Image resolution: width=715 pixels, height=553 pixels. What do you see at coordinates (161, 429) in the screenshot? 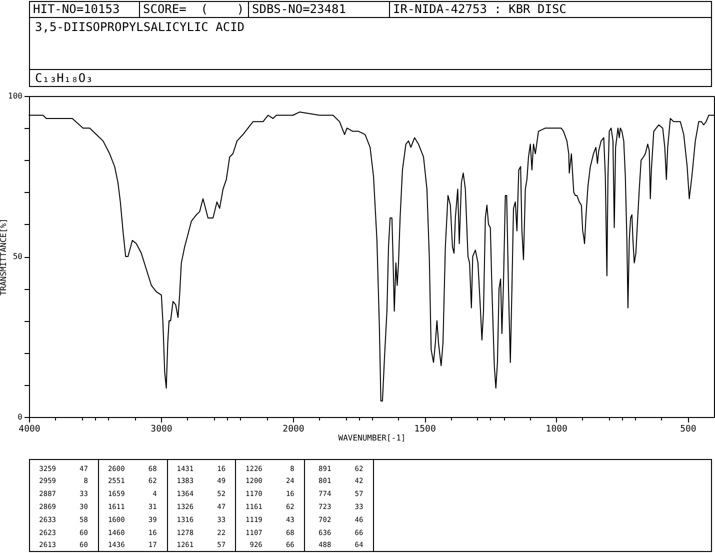
I see `x-tick-label: 3000` at bounding box center [161, 429].